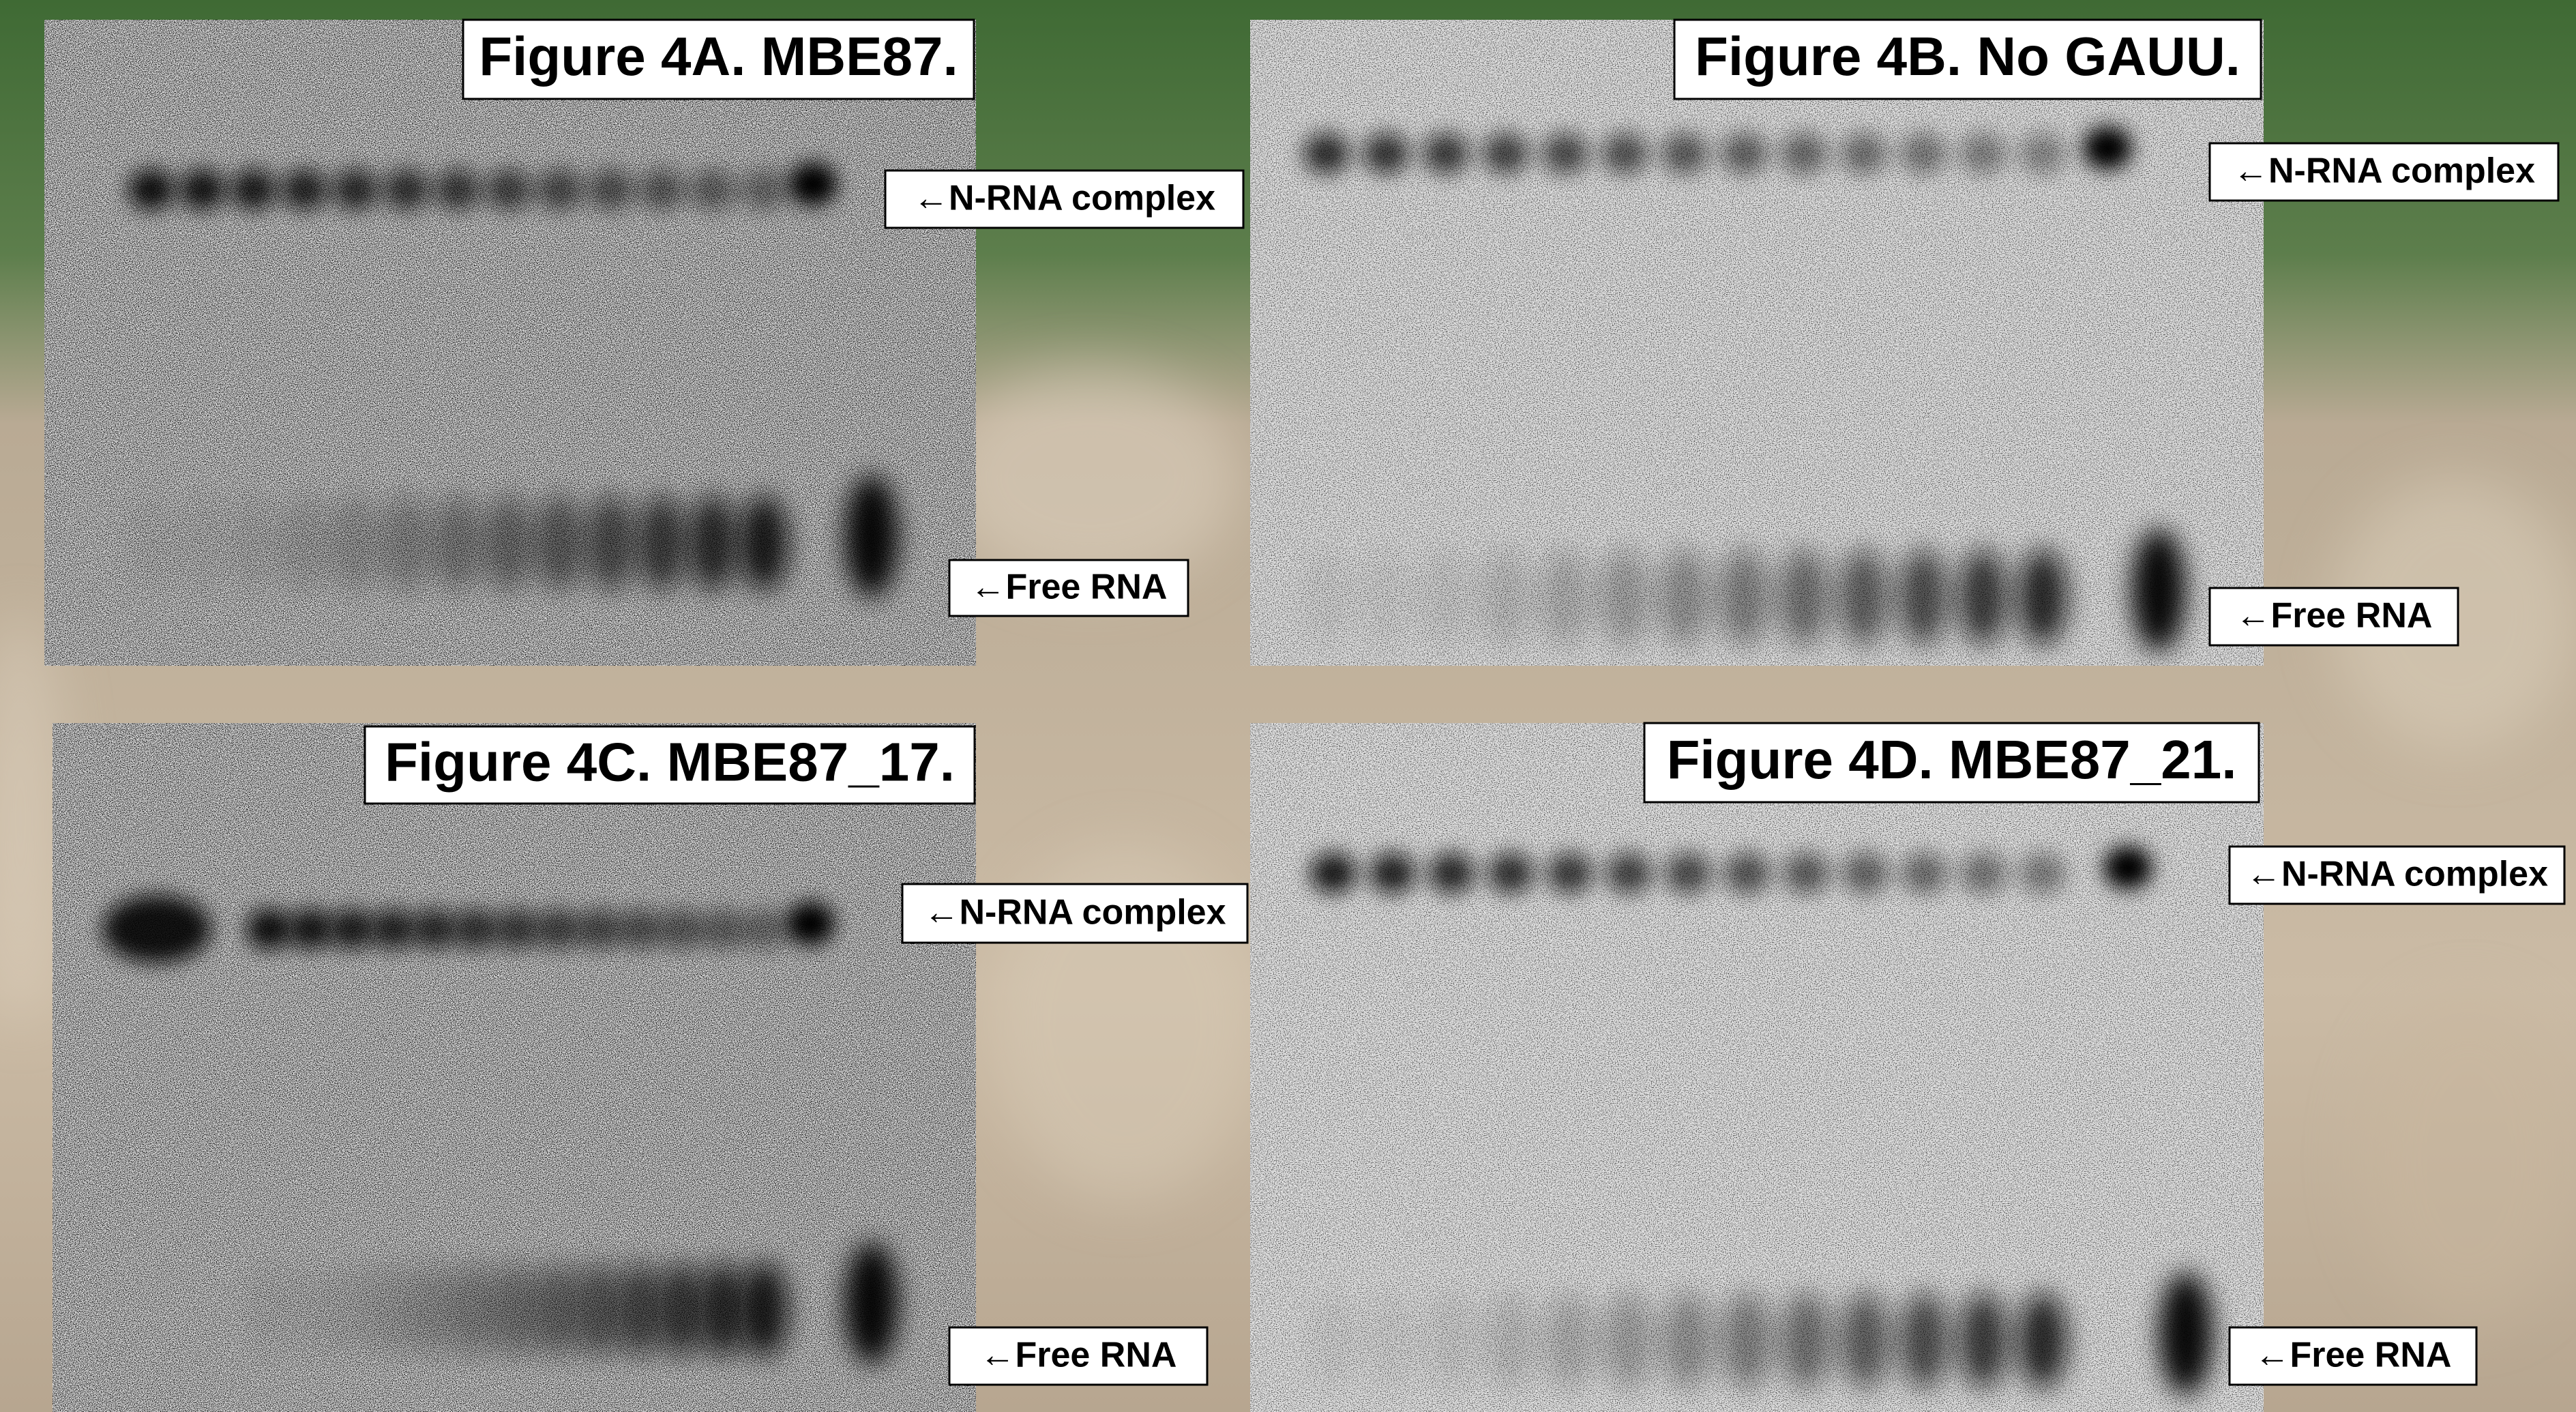 The image size is (2576, 1412). What do you see at coordinates (1952, 759) in the screenshot?
I see `panel-title: Figure 4D. MBE87_21.` at bounding box center [1952, 759].